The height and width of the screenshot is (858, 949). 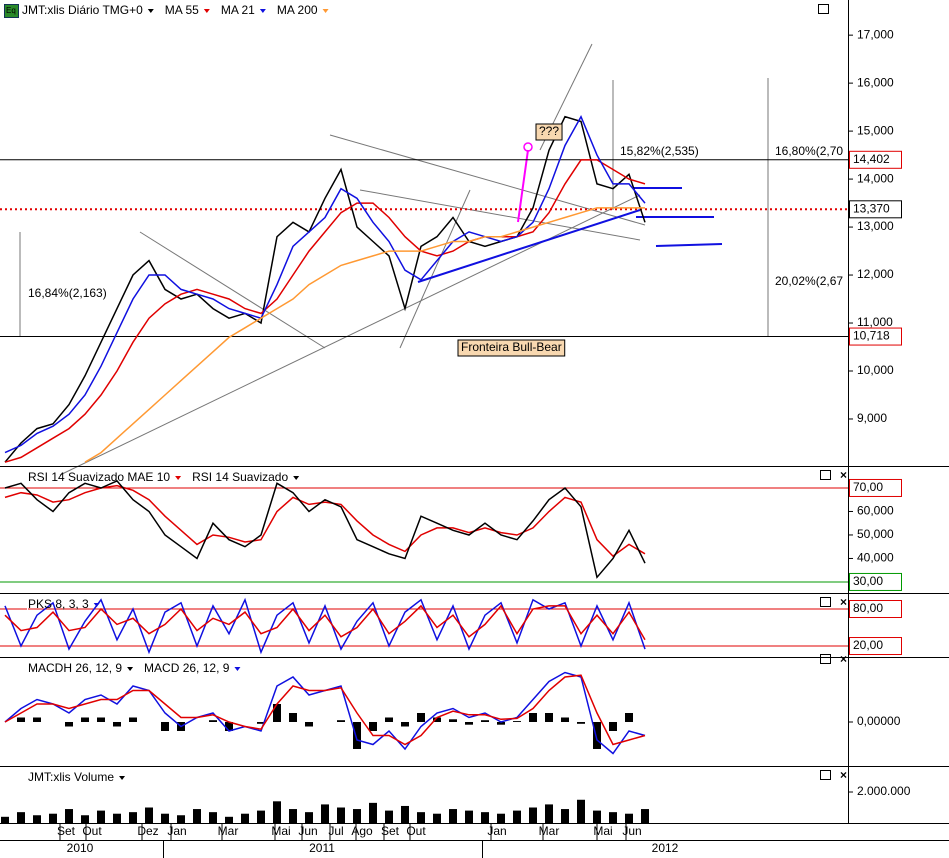 I want to click on level-label: 30,00, so click(x=868, y=581).